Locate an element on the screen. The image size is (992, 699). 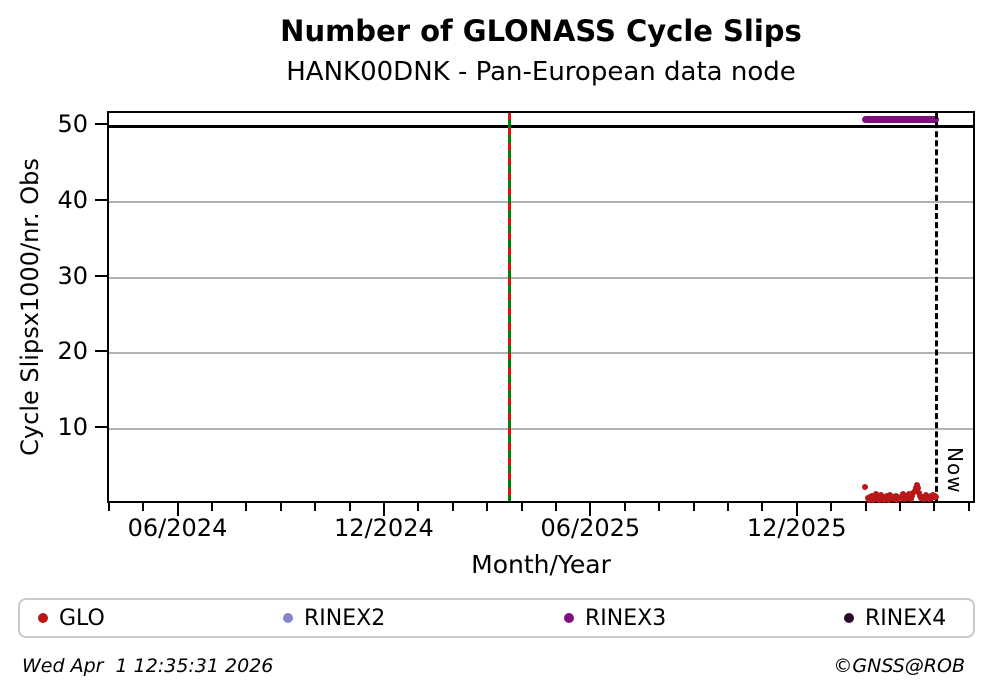
legend-label-rinex3: RINEX3 is located at coordinates (626, 618).